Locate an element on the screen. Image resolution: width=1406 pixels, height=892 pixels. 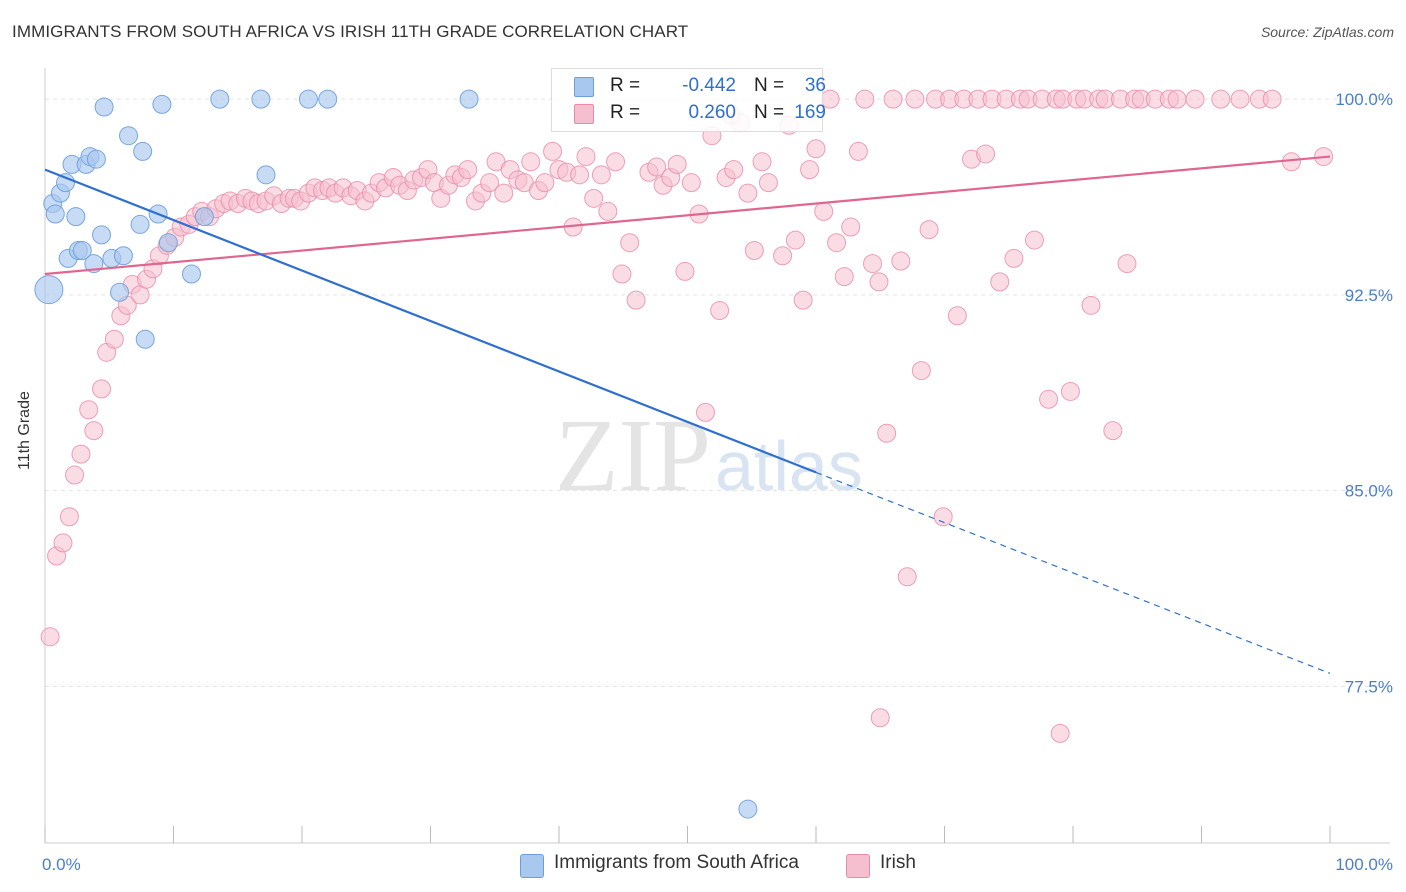
legend-label: Irish is located at coordinates (898, 862).